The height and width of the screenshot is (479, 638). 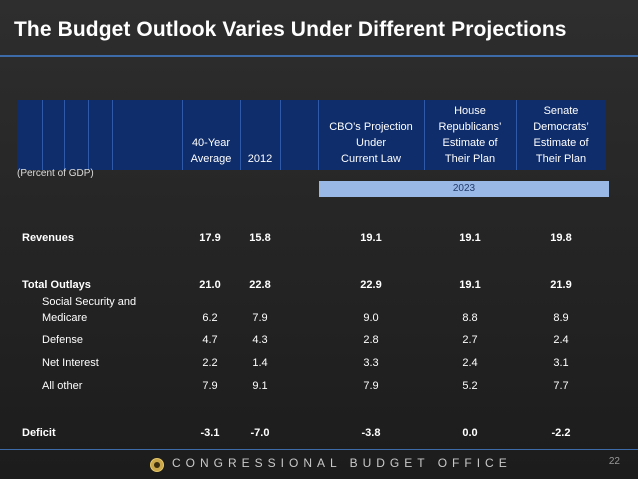 What do you see at coordinates (614, 461) in the screenshot?
I see `page-number: 22` at bounding box center [614, 461].